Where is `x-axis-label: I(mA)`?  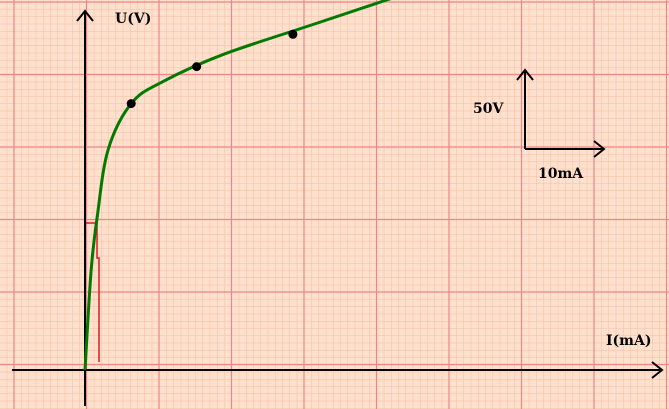 x-axis-label: I(mA) is located at coordinates (628, 341).